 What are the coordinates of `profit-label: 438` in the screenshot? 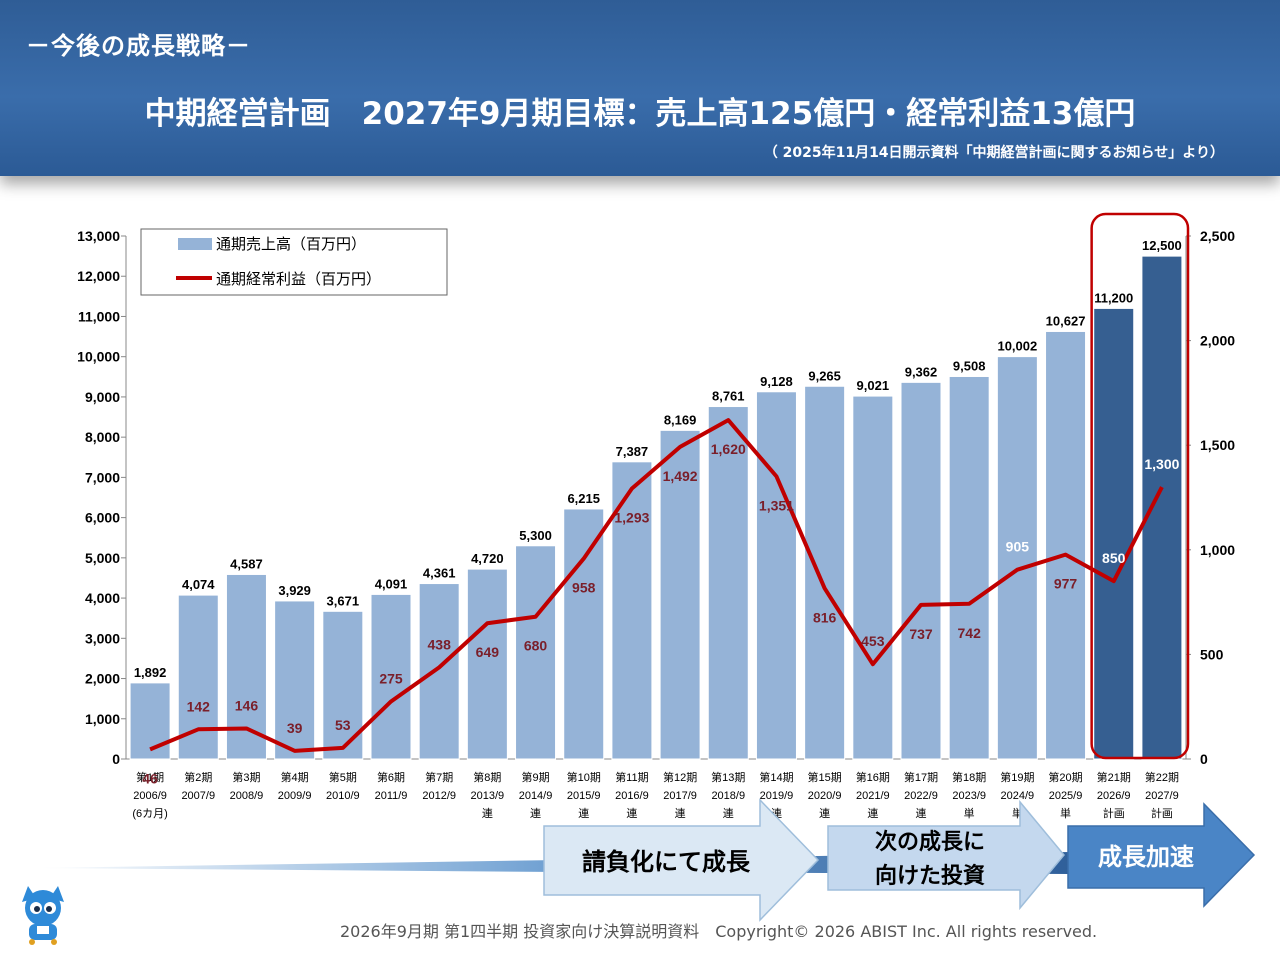 It's located at (440, 644).